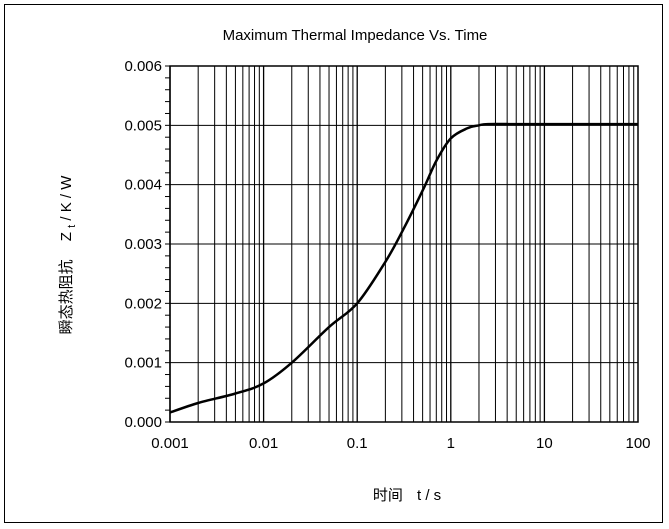 This screenshot has height=529, width=669. What do you see at coordinates (451, 443) in the screenshot?
I see `x-tick-label: 1` at bounding box center [451, 443].